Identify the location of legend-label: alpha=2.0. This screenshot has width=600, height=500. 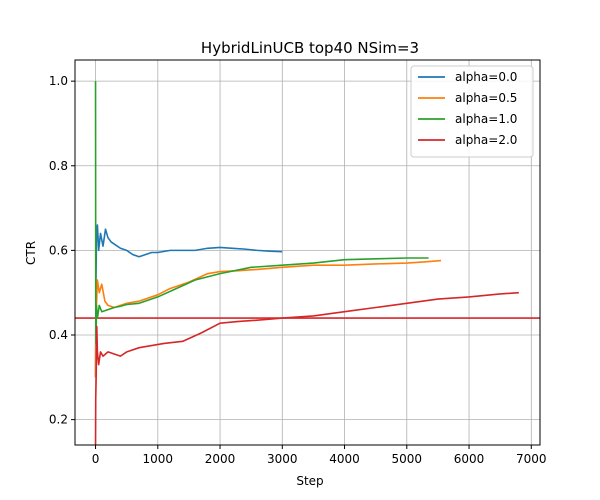
(486, 140).